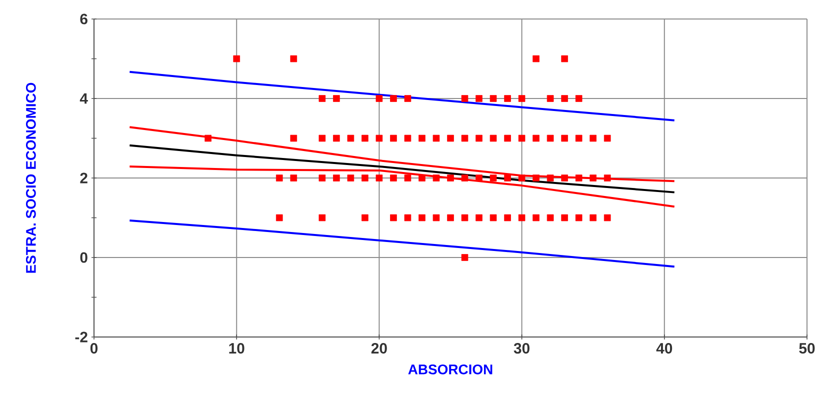  I want to click on x-tick-label: 30, so click(522, 348).